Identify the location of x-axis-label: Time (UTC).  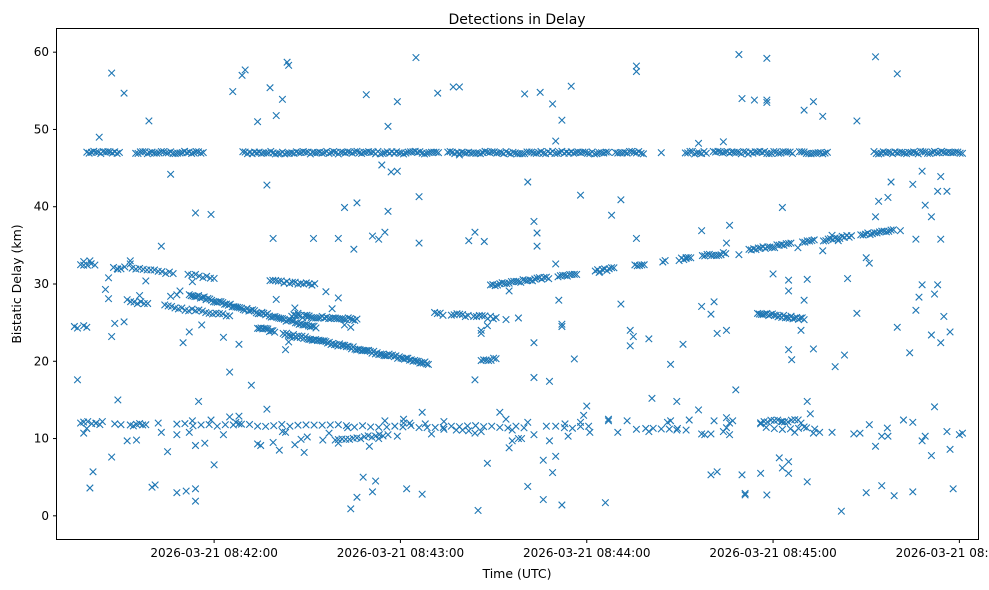
(516, 573).